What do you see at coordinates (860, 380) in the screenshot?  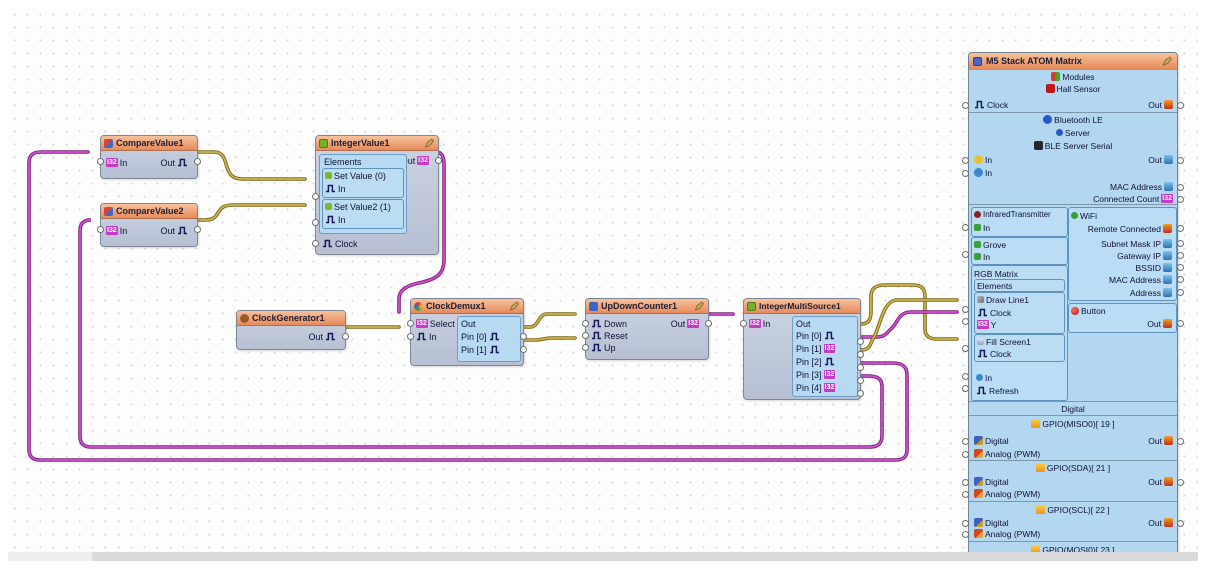 I see `pin-out3` at bounding box center [860, 380].